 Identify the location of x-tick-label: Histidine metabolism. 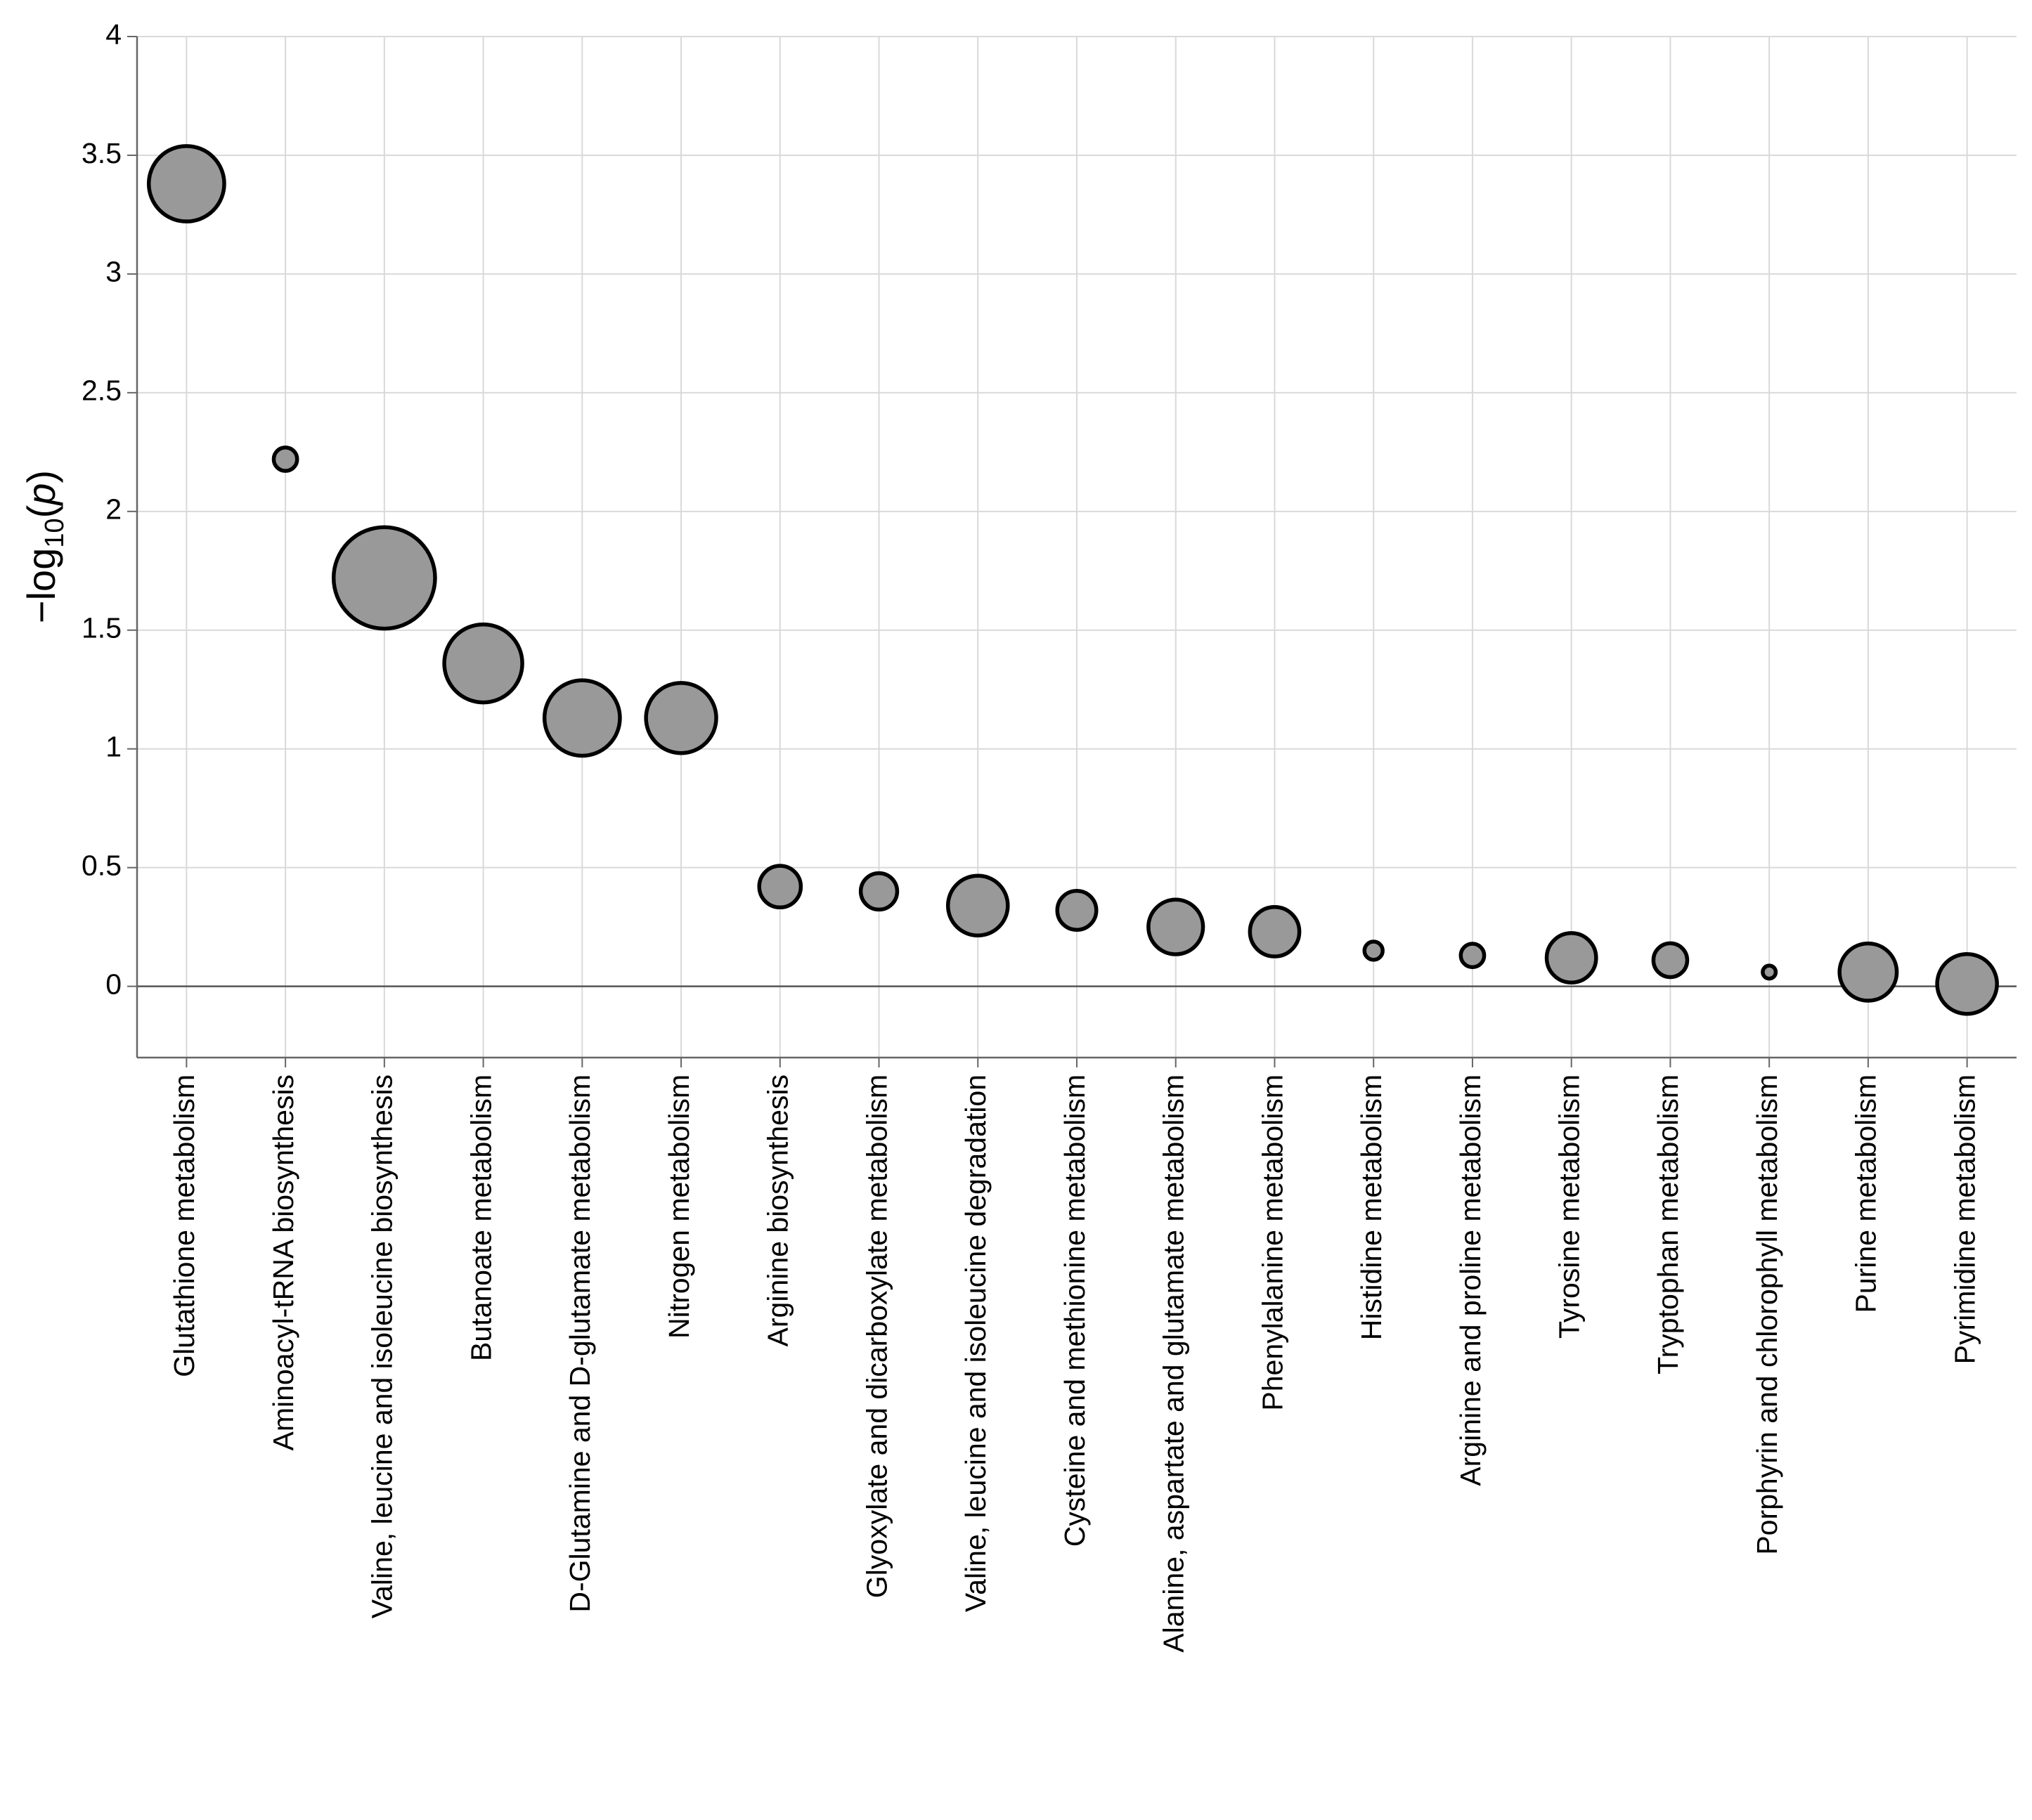
(1371, 1207).